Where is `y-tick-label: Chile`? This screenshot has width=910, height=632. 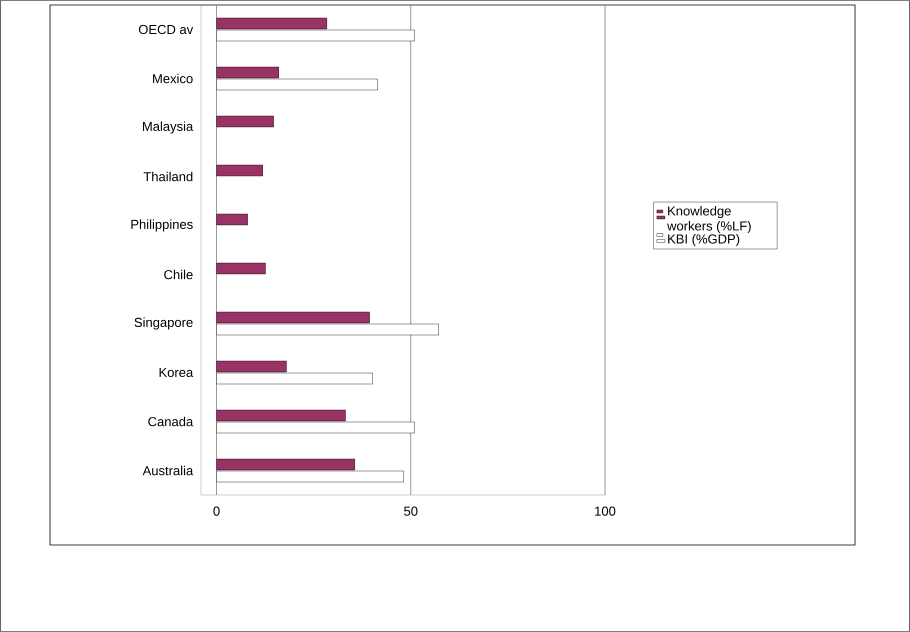 y-tick-label: Chile is located at coordinates (178, 275).